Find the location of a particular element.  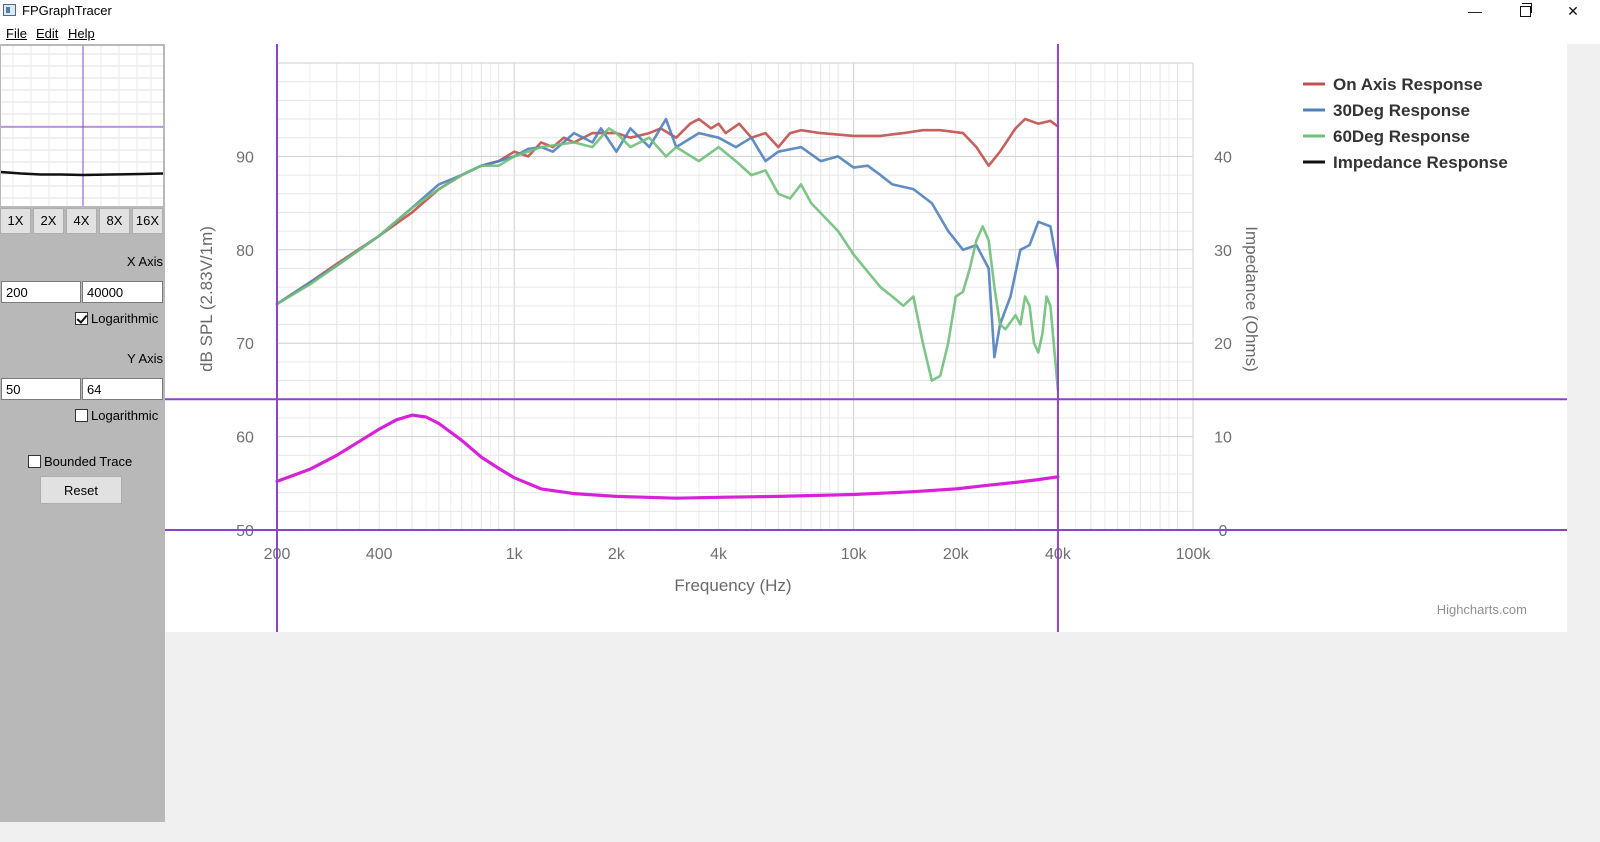

y-axis-tick-label: 70 is located at coordinates (245, 344).